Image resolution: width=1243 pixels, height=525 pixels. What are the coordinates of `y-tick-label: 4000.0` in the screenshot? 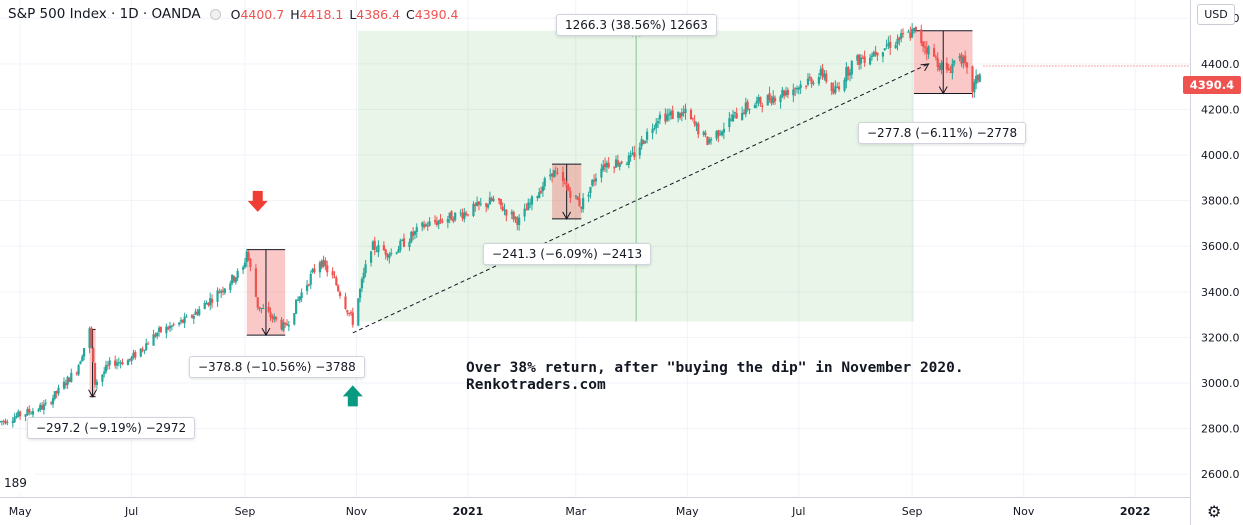 It's located at (1220, 155).